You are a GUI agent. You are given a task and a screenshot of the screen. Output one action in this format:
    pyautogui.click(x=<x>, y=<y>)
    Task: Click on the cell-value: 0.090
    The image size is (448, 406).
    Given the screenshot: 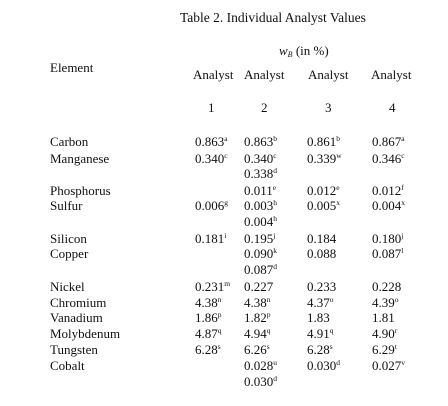 What is the action you would take?
    pyautogui.click(x=259, y=253)
    